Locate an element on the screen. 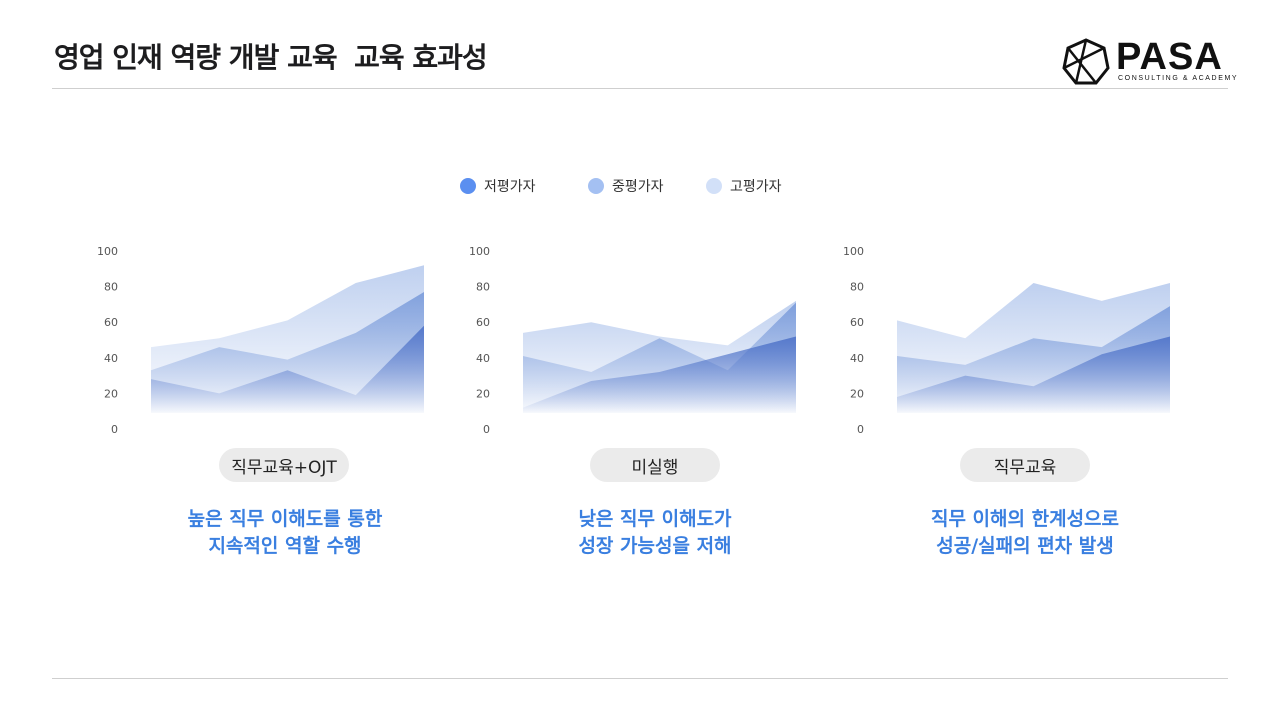  area-chart-ojt: 0 20 40 60 80 100 is located at coordinates (260, 340).